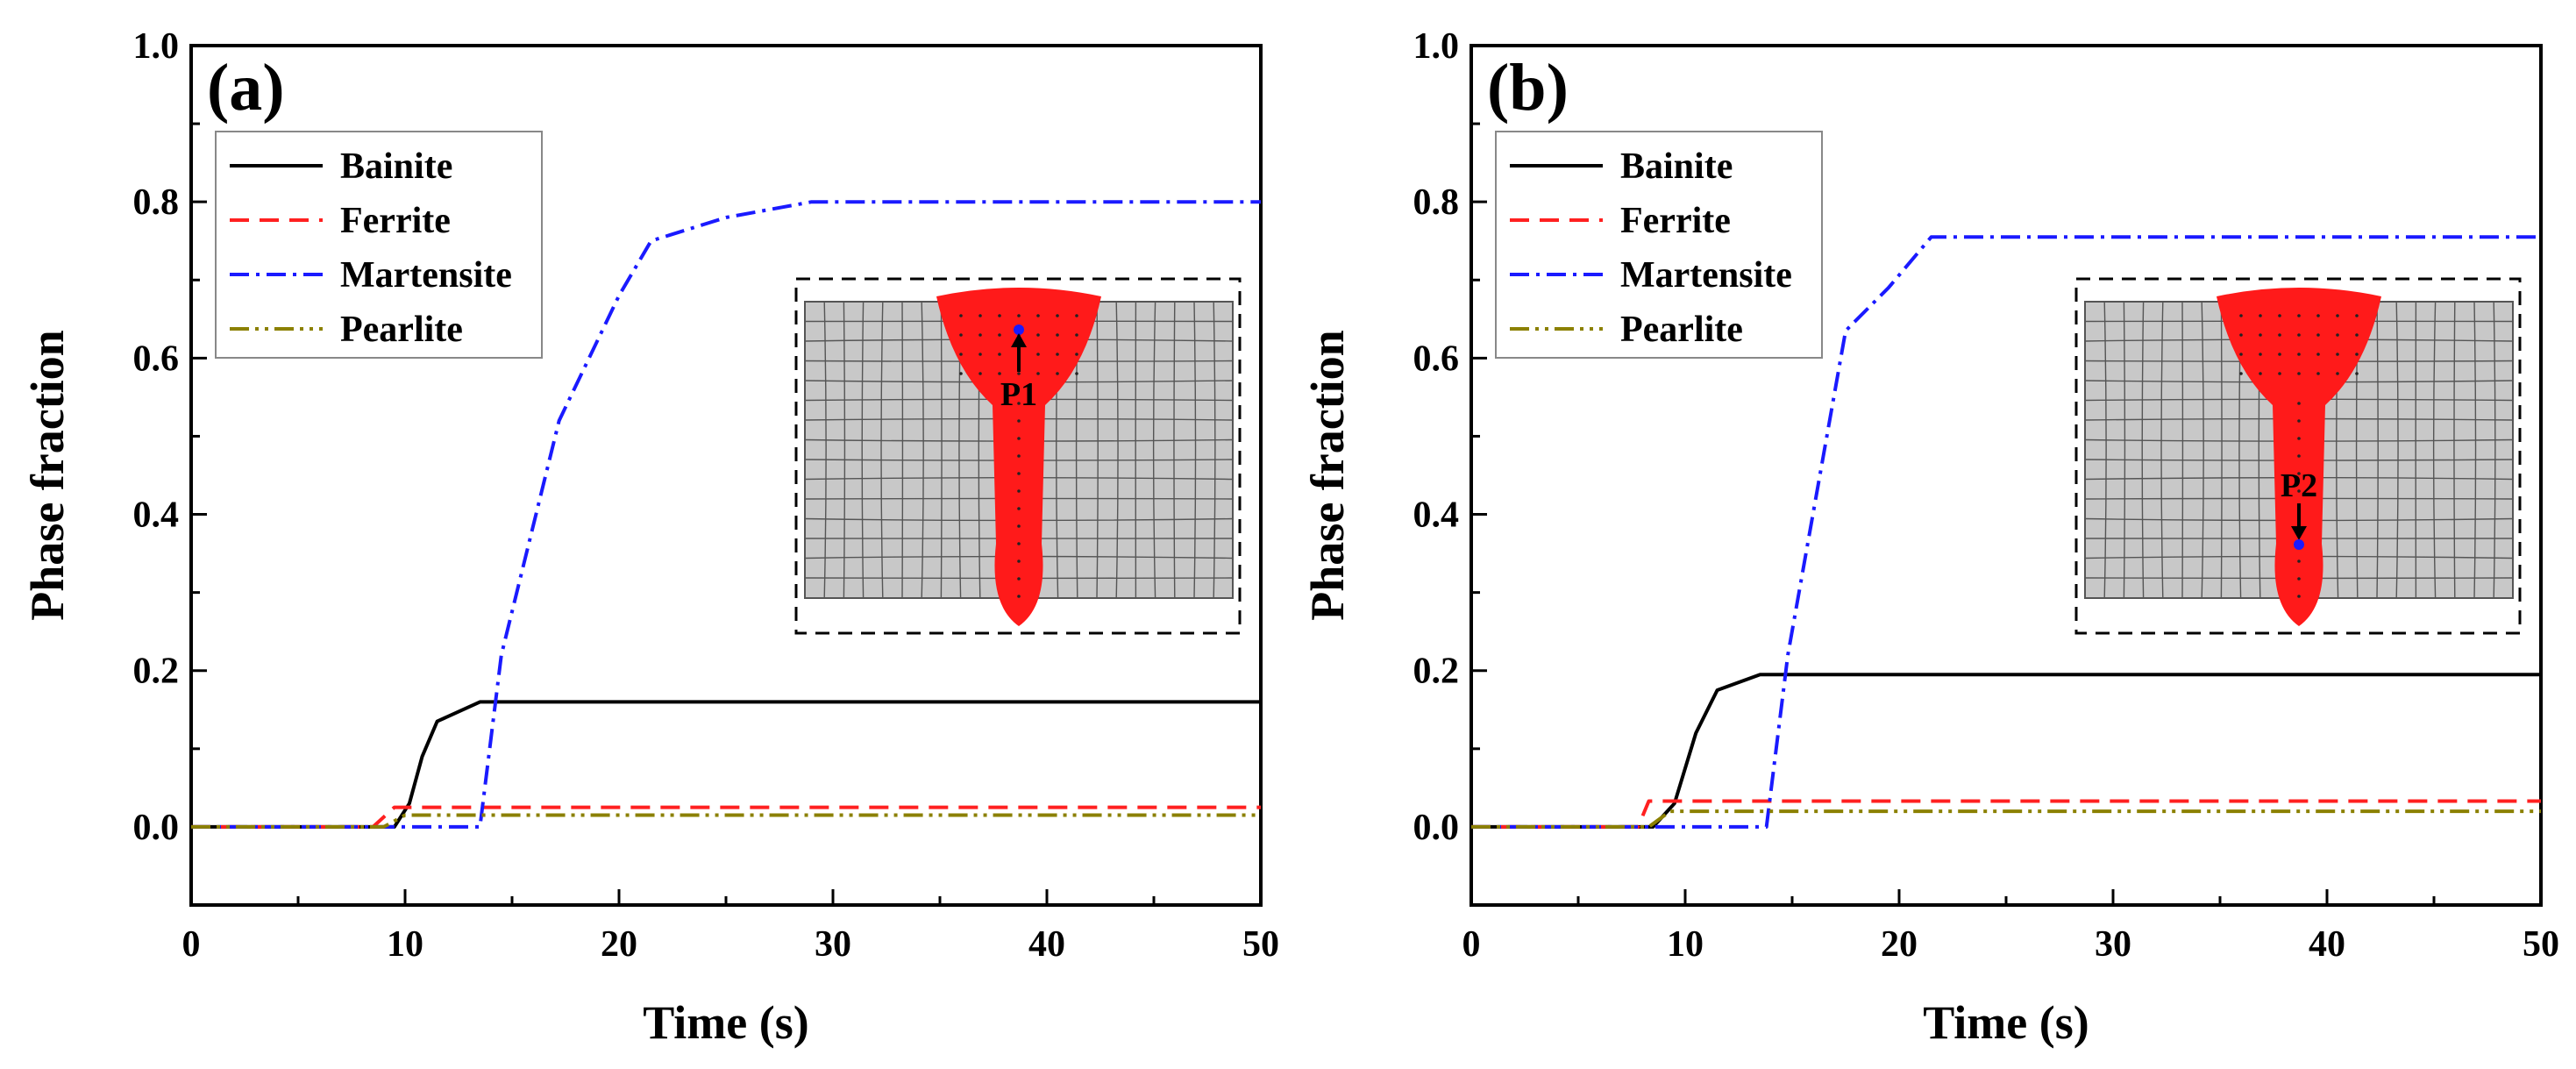  I want to click on legend: Bainite Ferrite Martensite Pearlite, so click(379, 245).